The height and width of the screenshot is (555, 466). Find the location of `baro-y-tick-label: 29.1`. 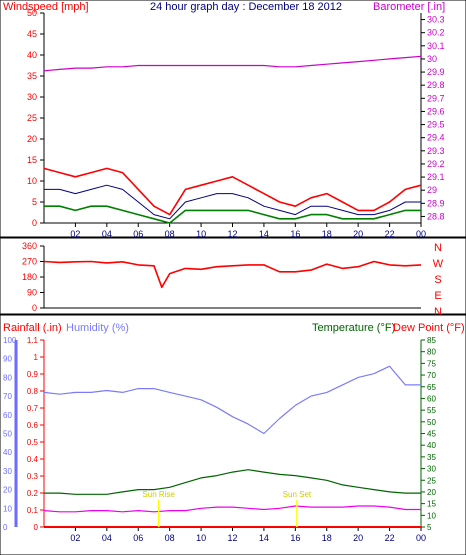

baro-y-tick-label: 29.1 is located at coordinates (436, 177).